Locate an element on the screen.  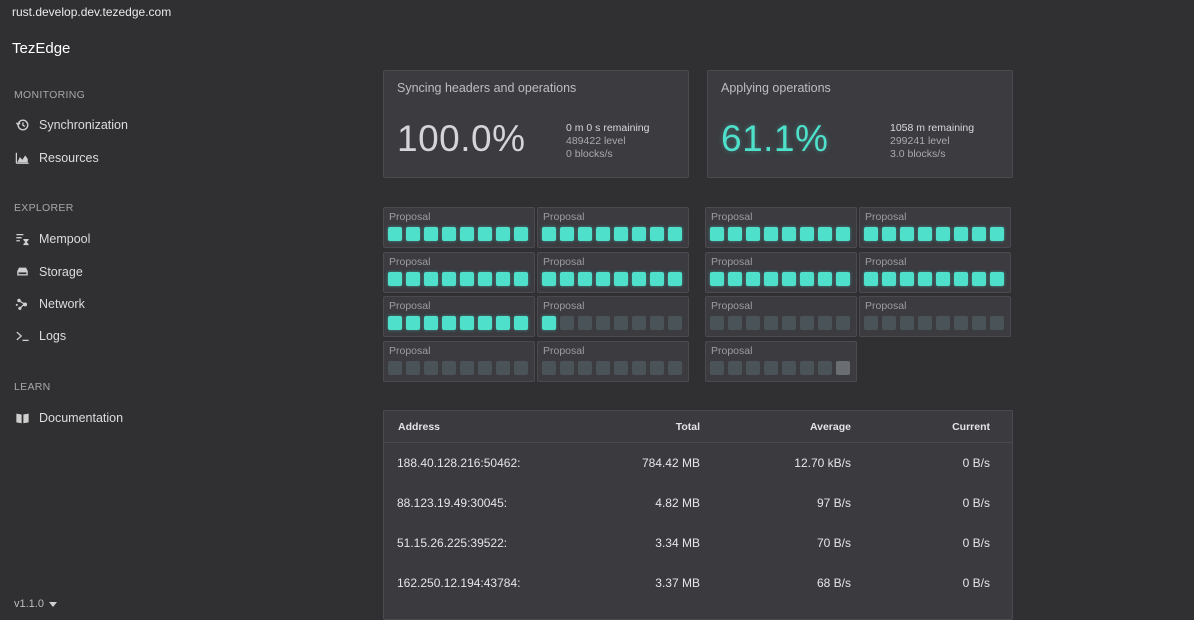
table-row: 51.15.26.225:39522: 3.34 MB 70 B/s 0 B/s is located at coordinates (698, 543).